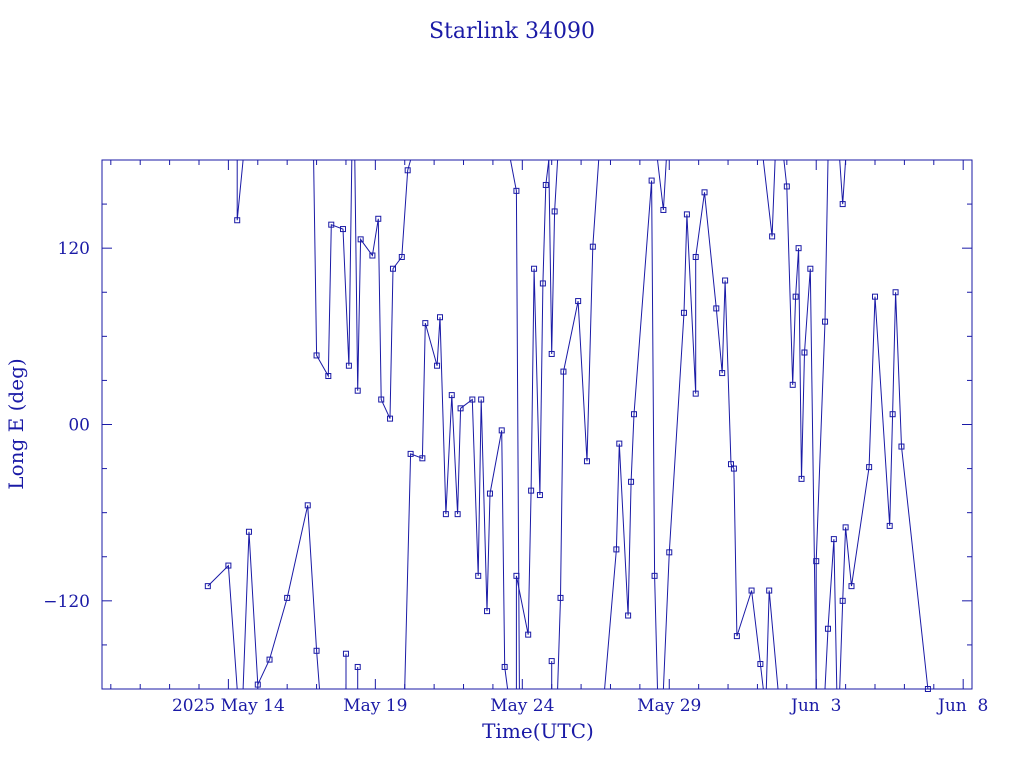 The height and width of the screenshot is (768, 1024). What do you see at coordinates (815, 706) in the screenshot?
I see `x-tick-label: Jun 3` at bounding box center [815, 706].